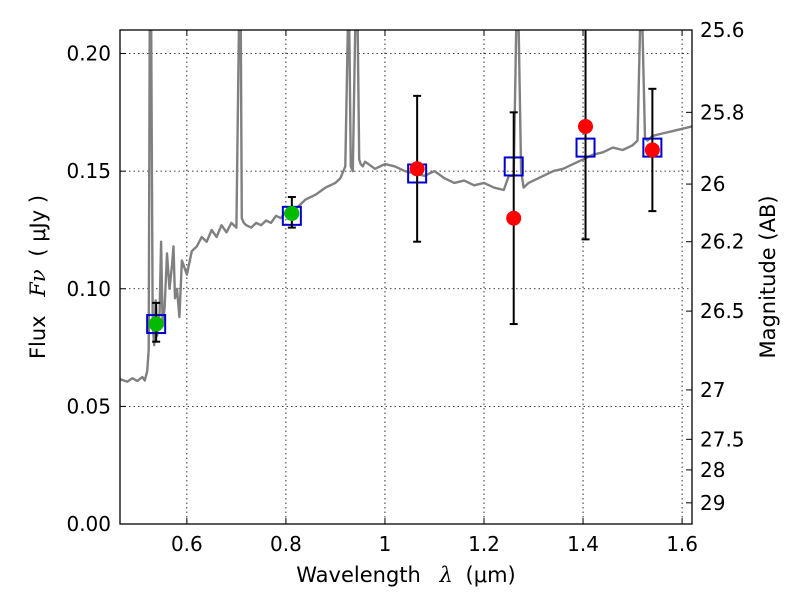 This screenshot has width=800, height=600. I want to click on mag-tick-label-5: 27, so click(712, 390).